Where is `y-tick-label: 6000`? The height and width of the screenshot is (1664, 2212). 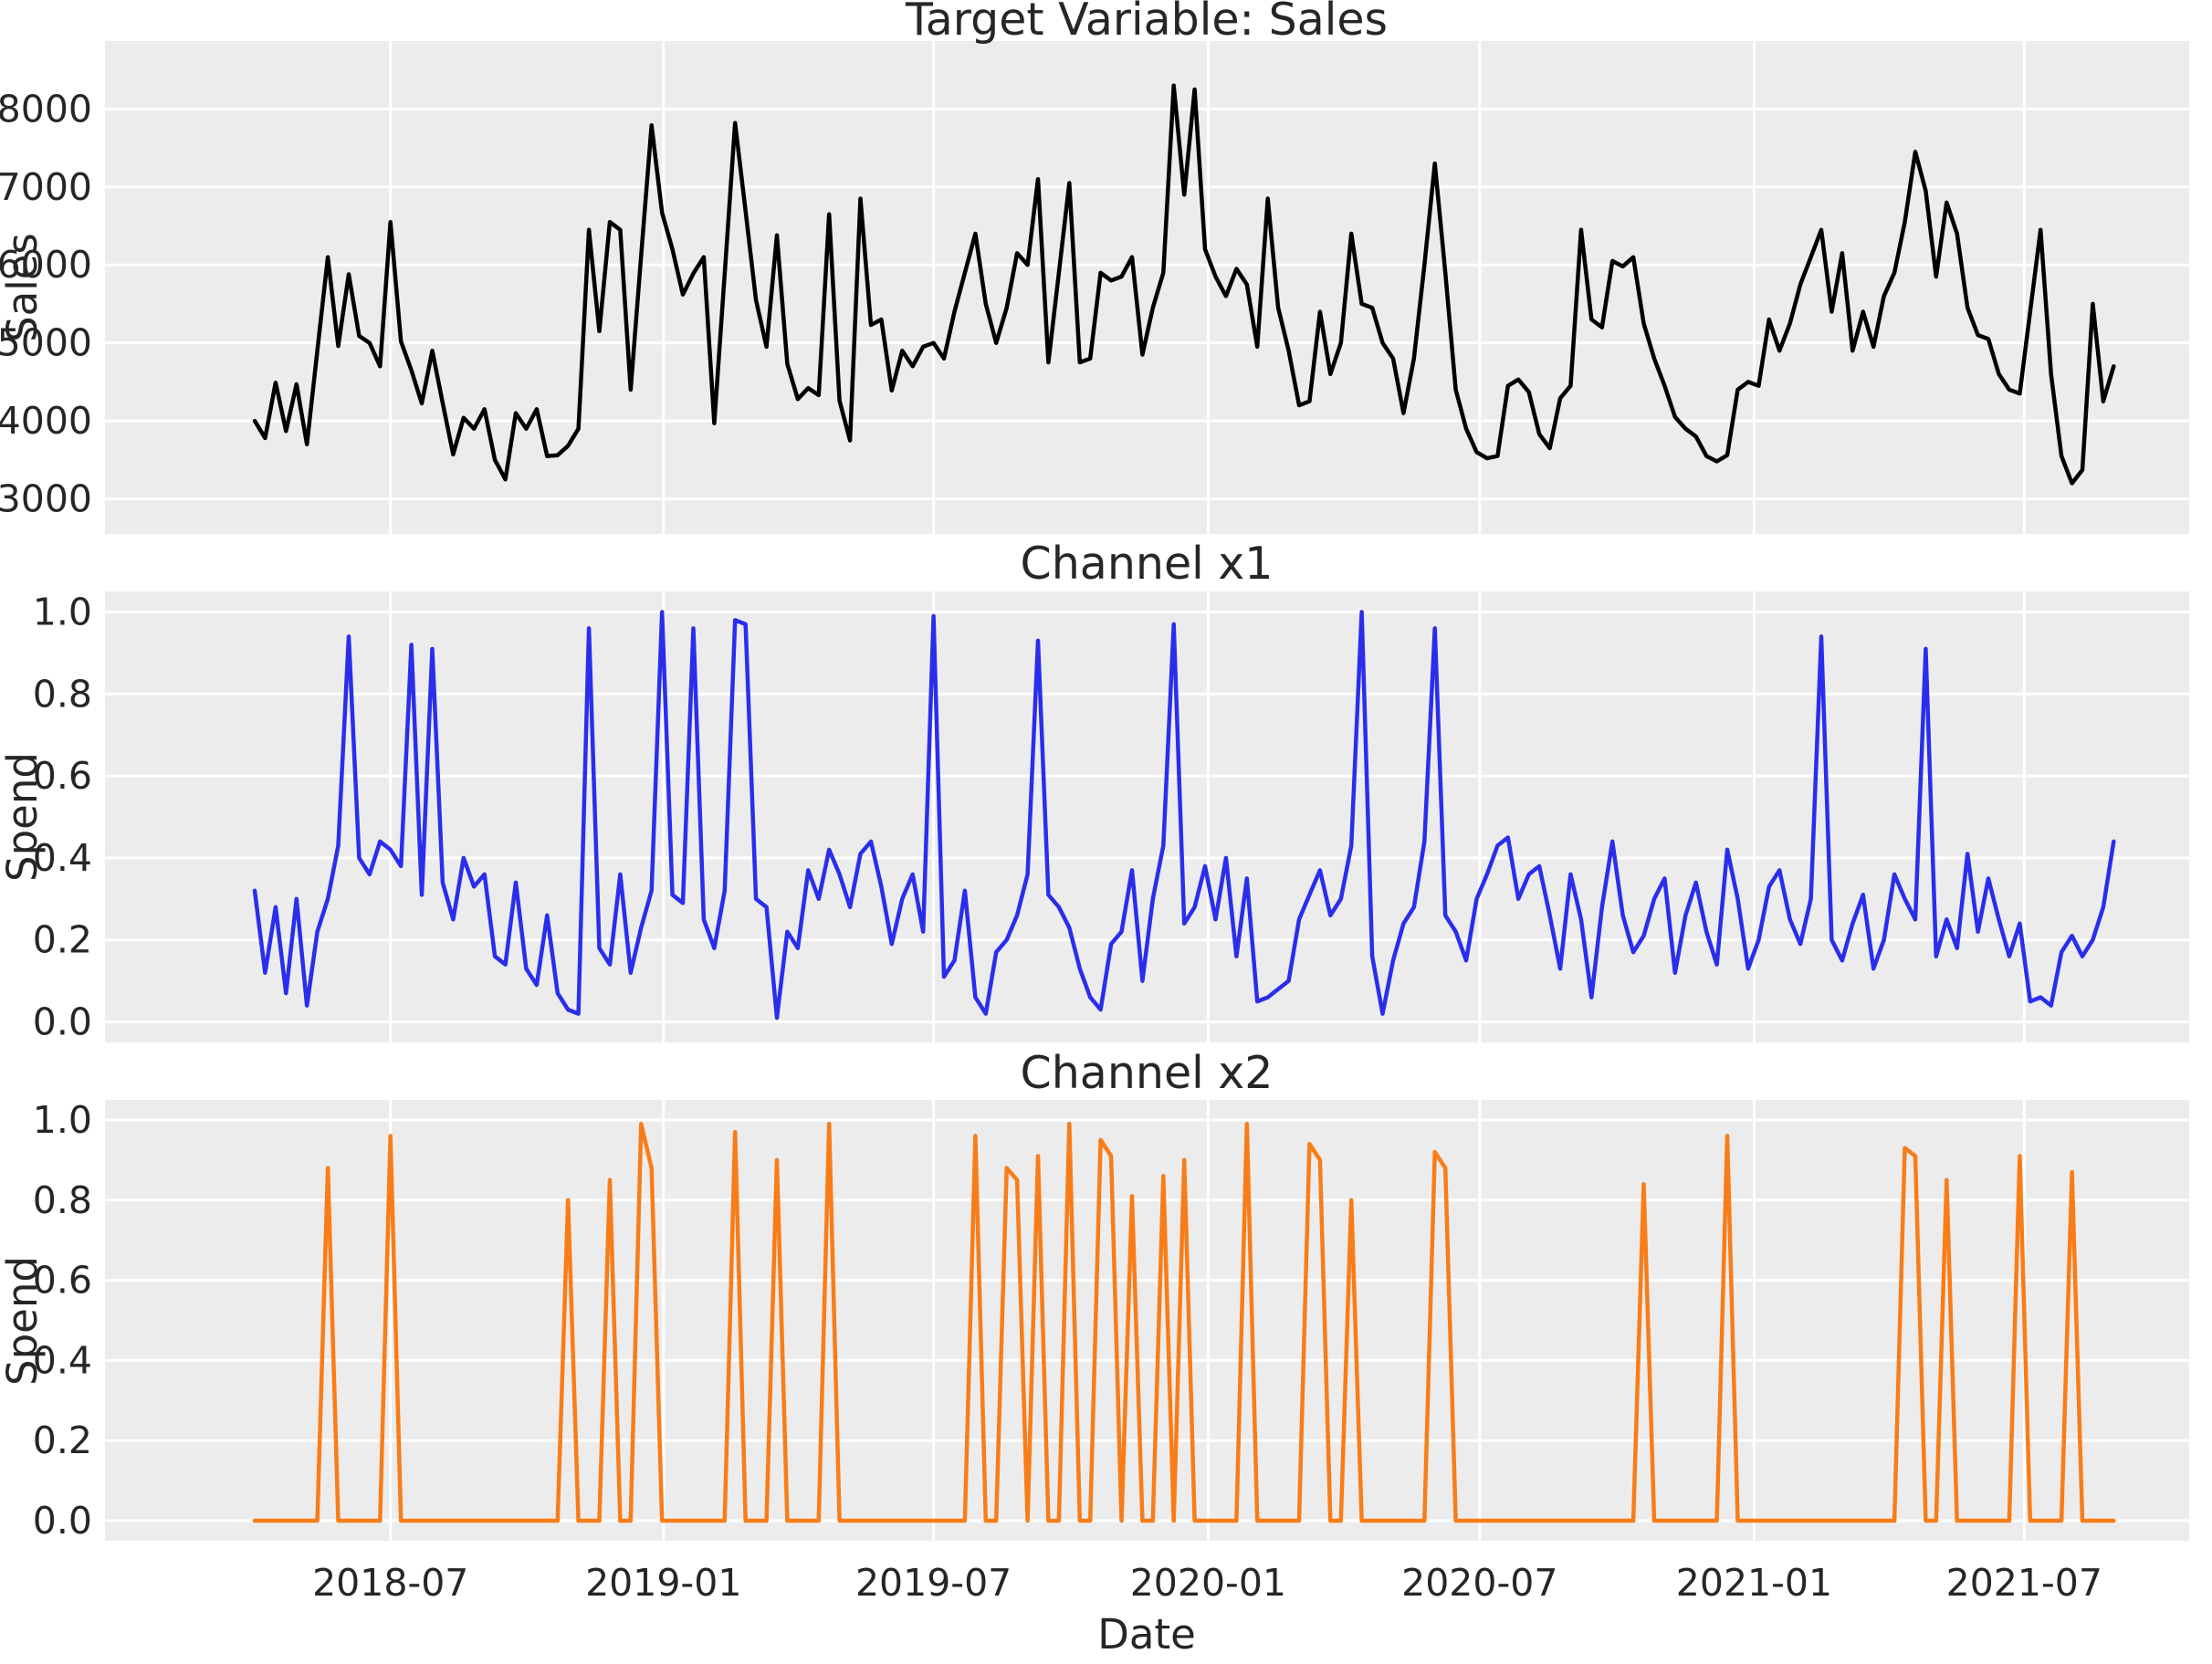
y-tick-label: 6000 is located at coordinates (46, 265).